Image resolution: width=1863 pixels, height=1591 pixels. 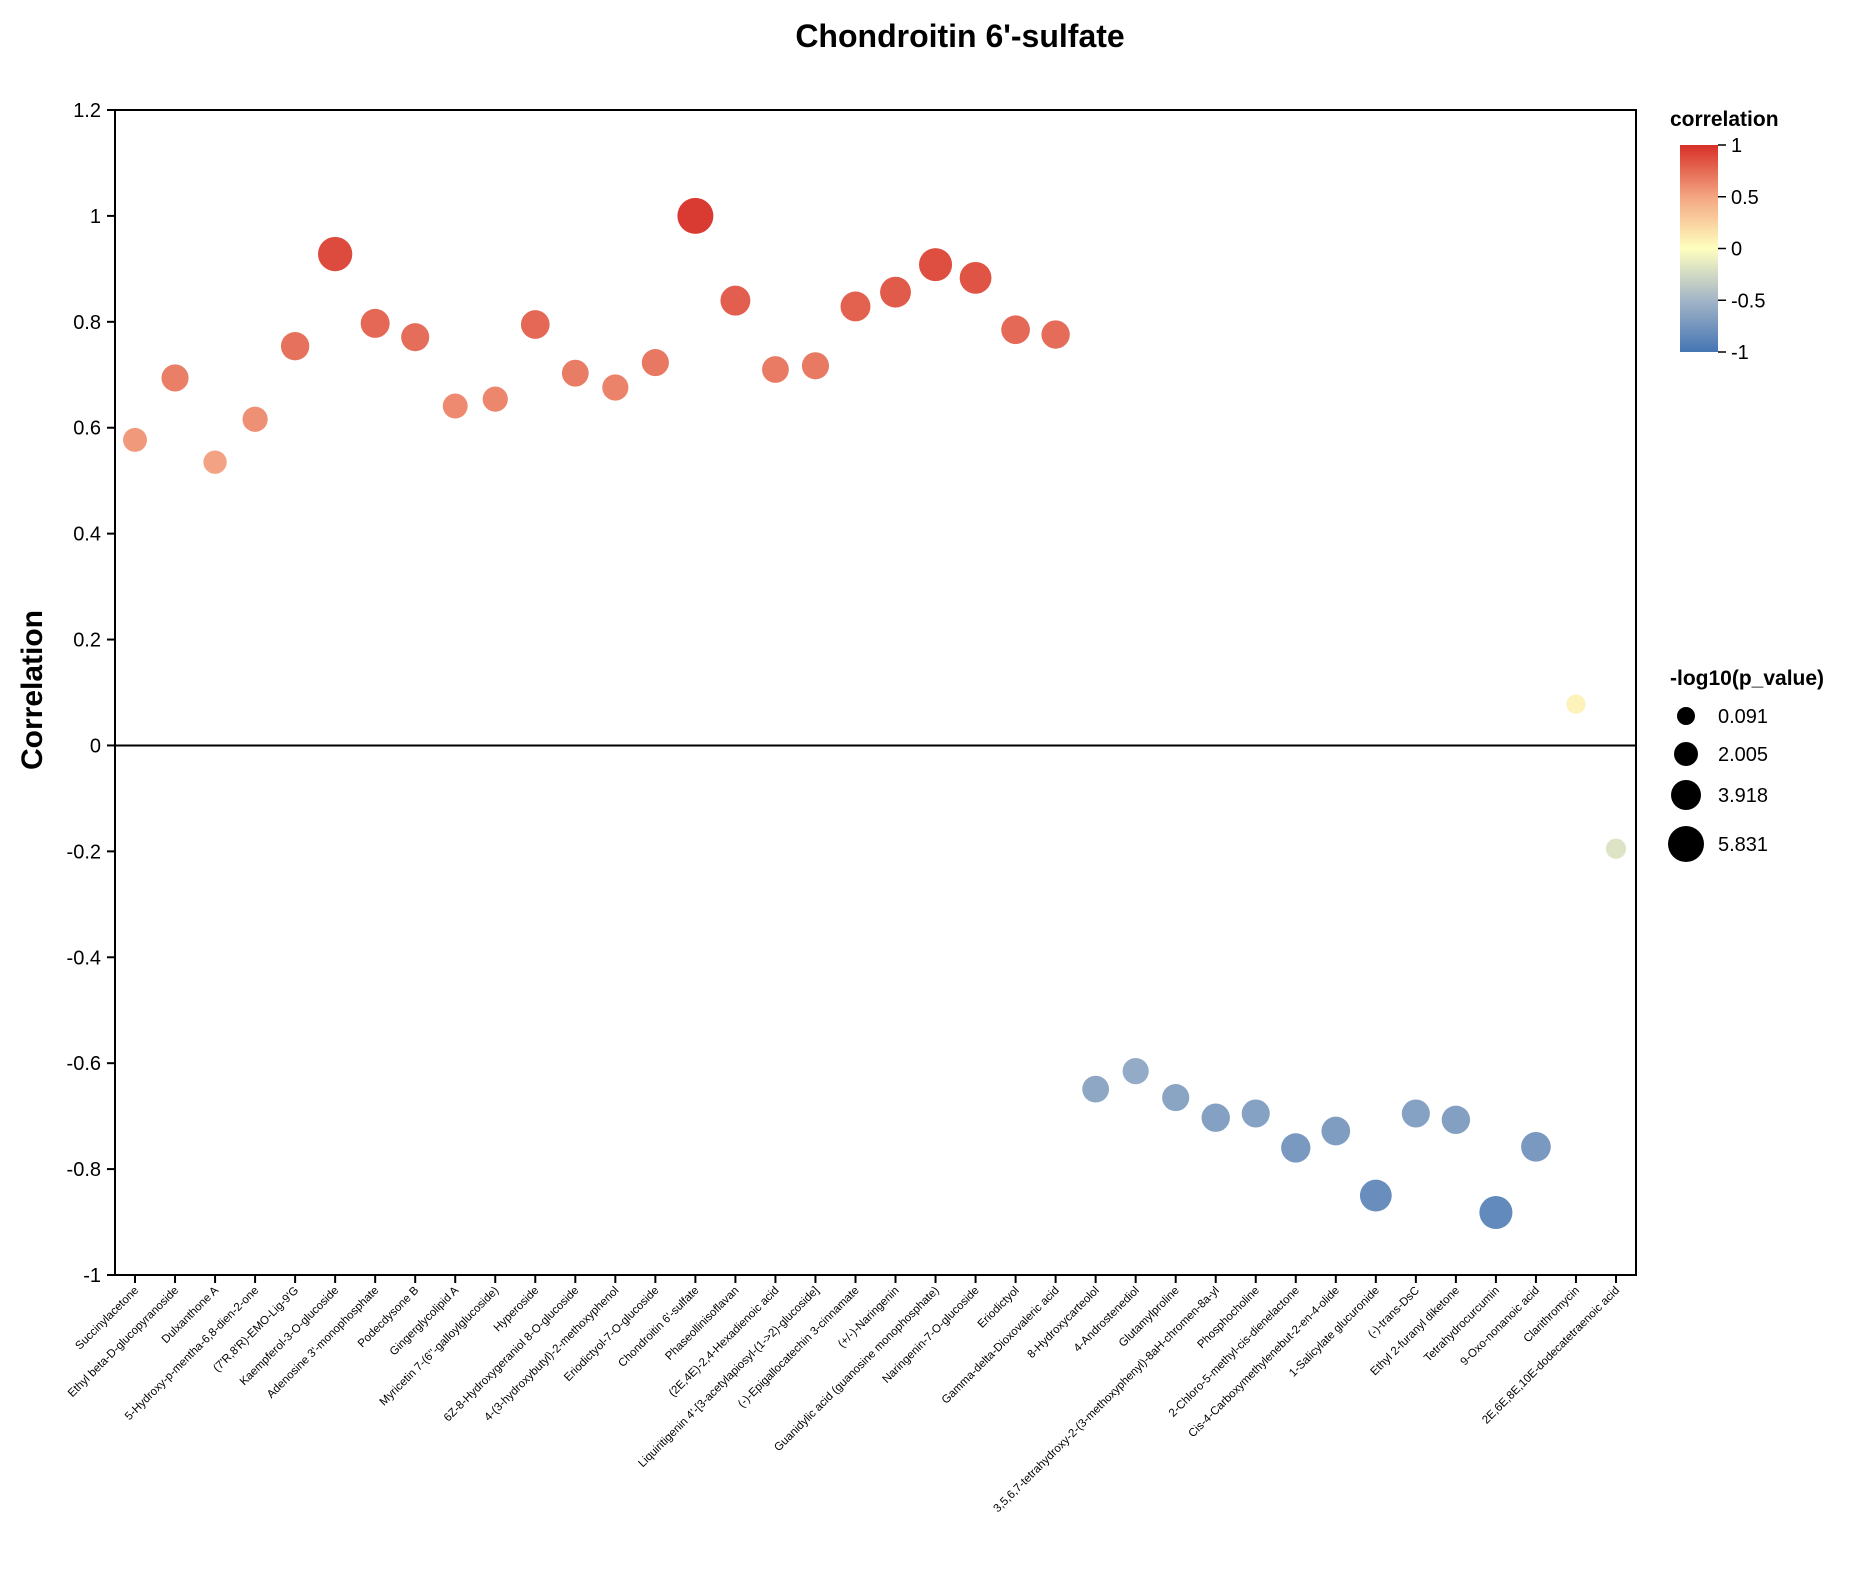 I want to click on y-tick-label: 0.6, so click(x=87, y=429).